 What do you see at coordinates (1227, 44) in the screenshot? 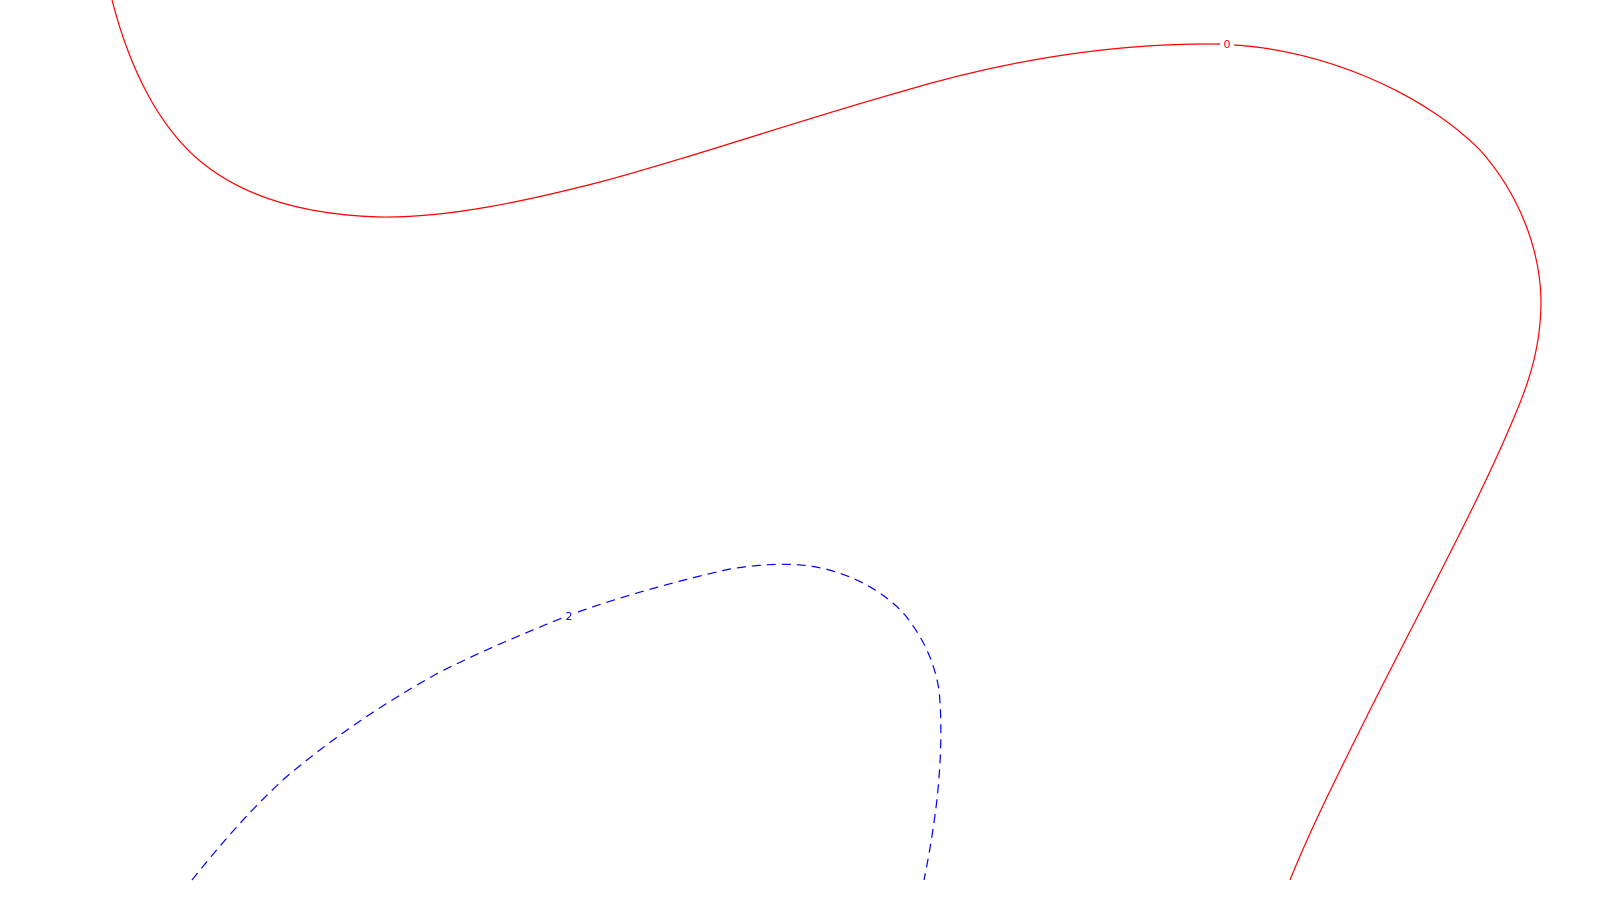
I see `contour-label-level-0: 0` at bounding box center [1227, 44].